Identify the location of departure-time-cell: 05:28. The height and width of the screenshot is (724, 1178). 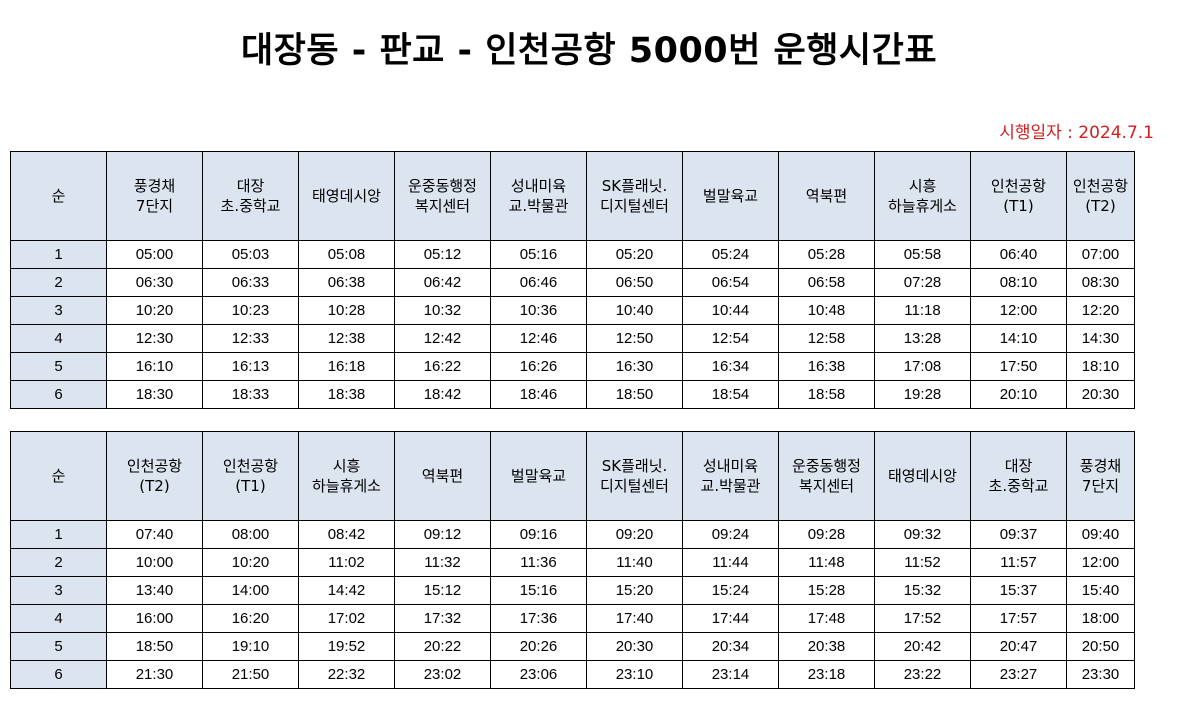
(826, 254).